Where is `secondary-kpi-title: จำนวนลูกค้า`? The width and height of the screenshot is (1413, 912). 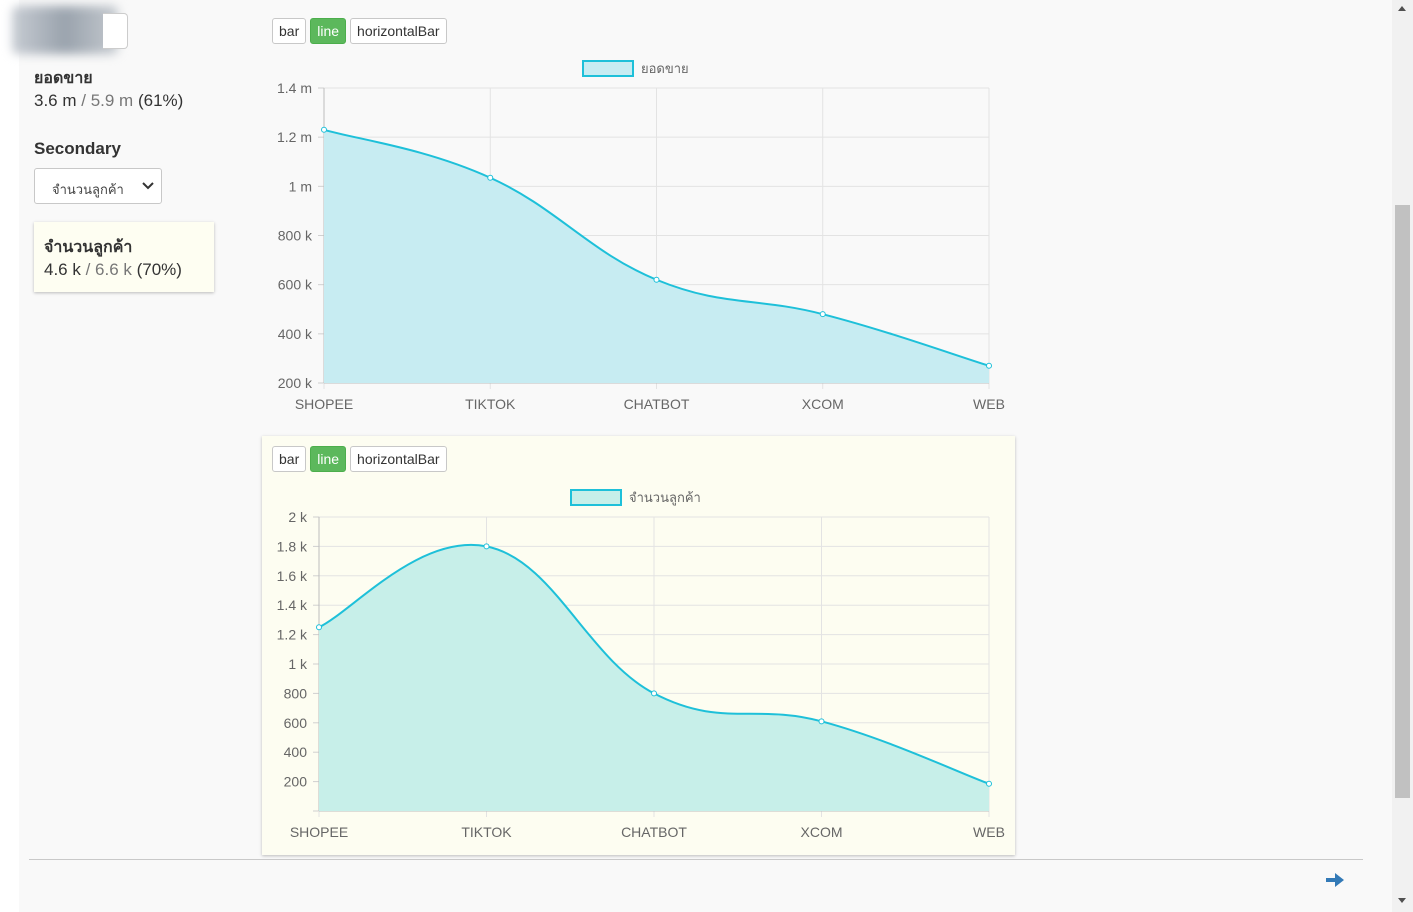 secondary-kpi-title: จำนวนลูกค้า is located at coordinates (88, 247).